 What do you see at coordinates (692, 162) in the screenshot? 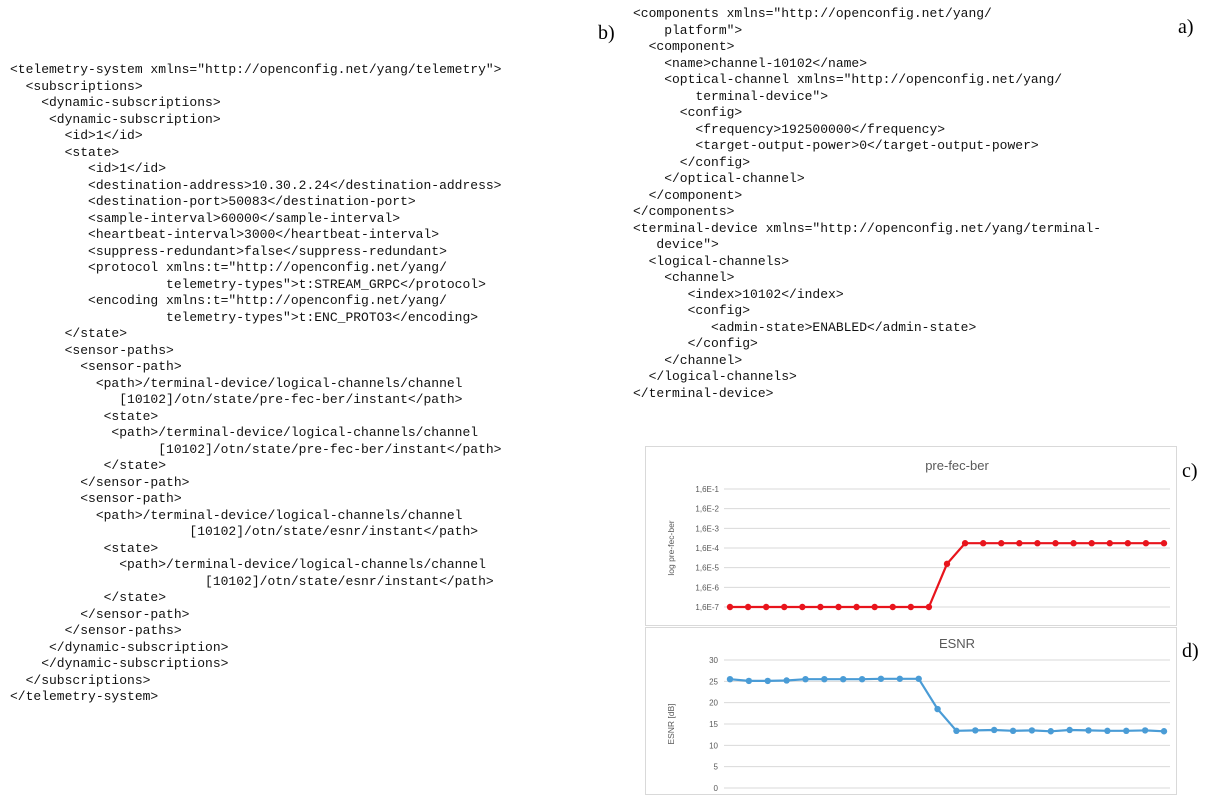
I see `code-line: </config>` at bounding box center [692, 162].